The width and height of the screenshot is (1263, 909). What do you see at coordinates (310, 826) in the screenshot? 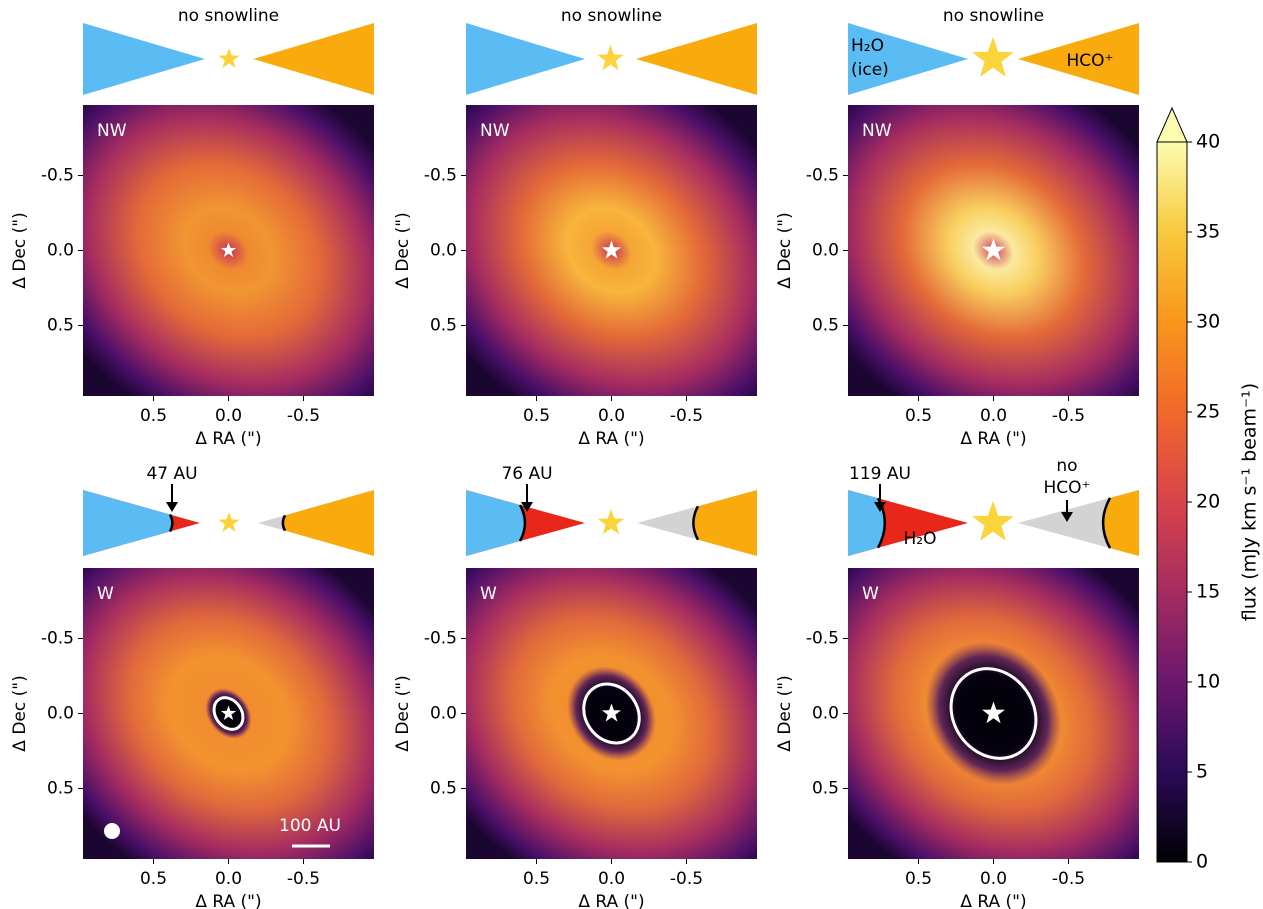
I see `scale-bar-label: 100 AU` at bounding box center [310, 826].